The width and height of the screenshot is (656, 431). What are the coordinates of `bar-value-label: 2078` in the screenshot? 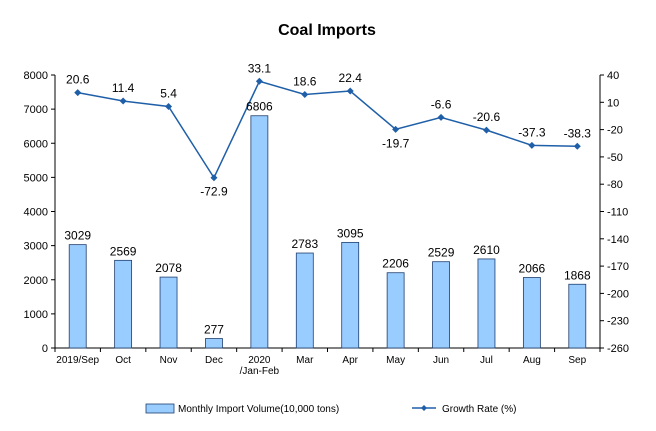 It's located at (168, 268).